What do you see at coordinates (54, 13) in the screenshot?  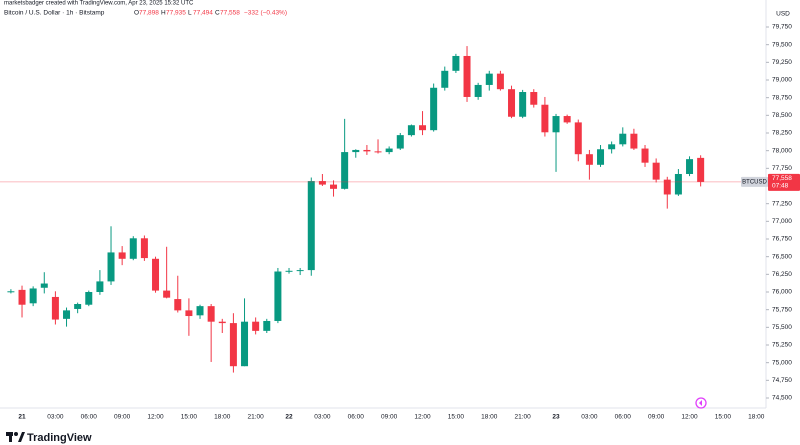 I see `symbol: Bitcoin / U.S. Dollar · 1h · Bitstamp` at bounding box center [54, 13].